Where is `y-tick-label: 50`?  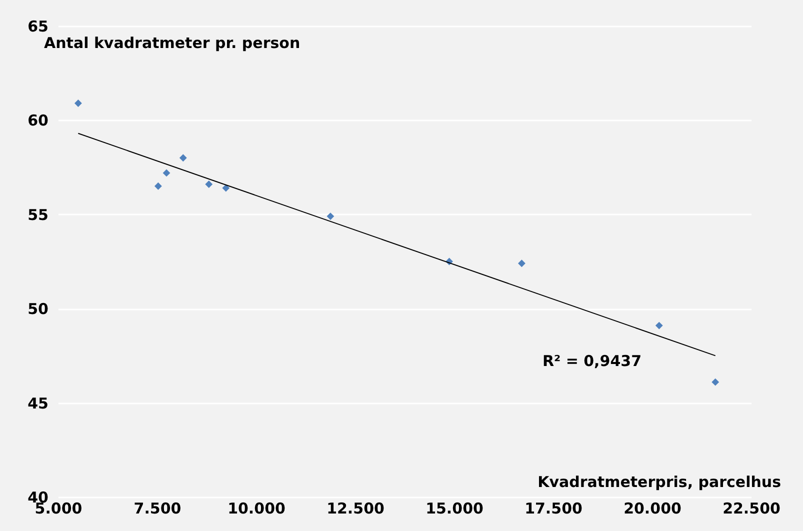
y-tick-label: 50 is located at coordinates (38, 309).